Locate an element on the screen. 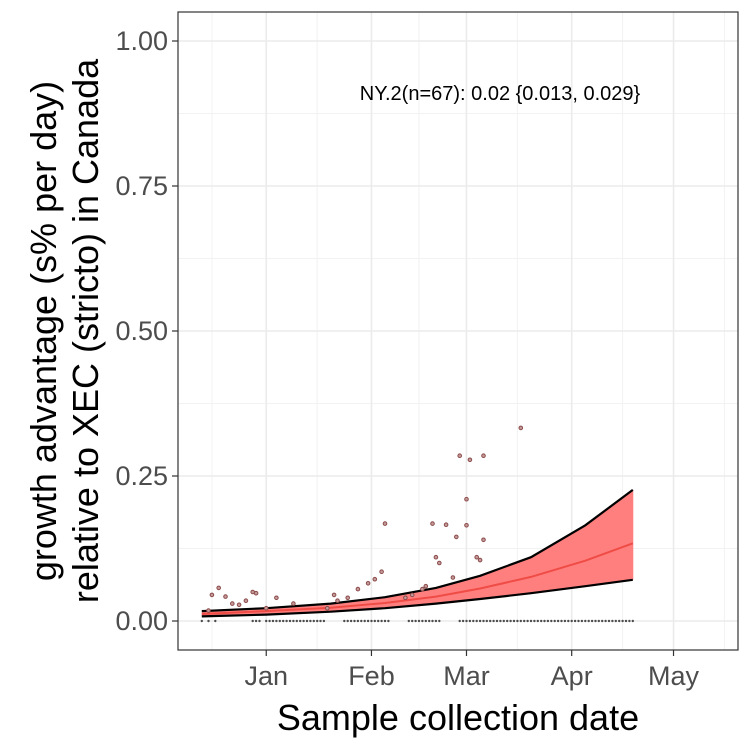 Image resolution: width=750 pixels, height=750 pixels. y-axis-ticks: 0.00 0.25 0.50 0.75 1.00 is located at coordinates (146, 331).